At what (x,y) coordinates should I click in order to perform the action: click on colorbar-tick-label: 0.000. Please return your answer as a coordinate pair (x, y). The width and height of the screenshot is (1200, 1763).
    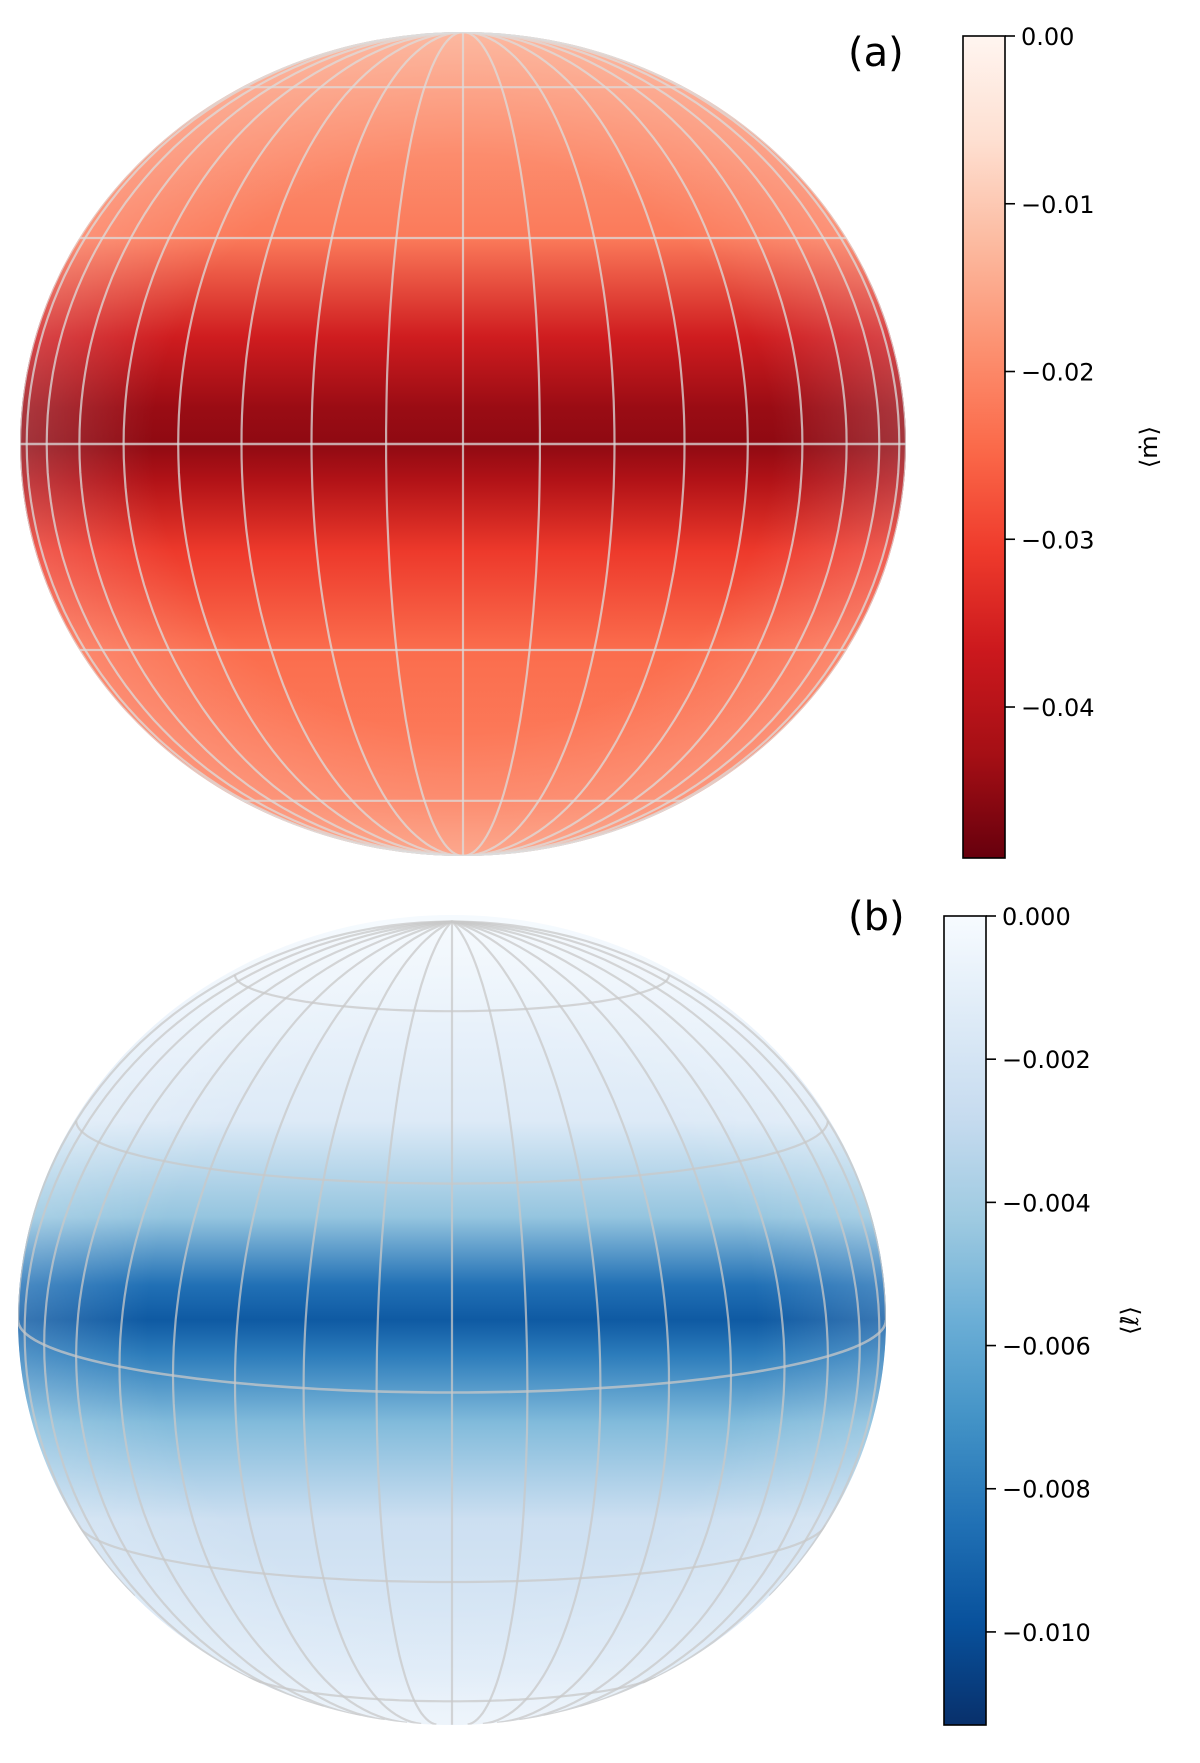
    Looking at the image, I should click on (1036, 917).